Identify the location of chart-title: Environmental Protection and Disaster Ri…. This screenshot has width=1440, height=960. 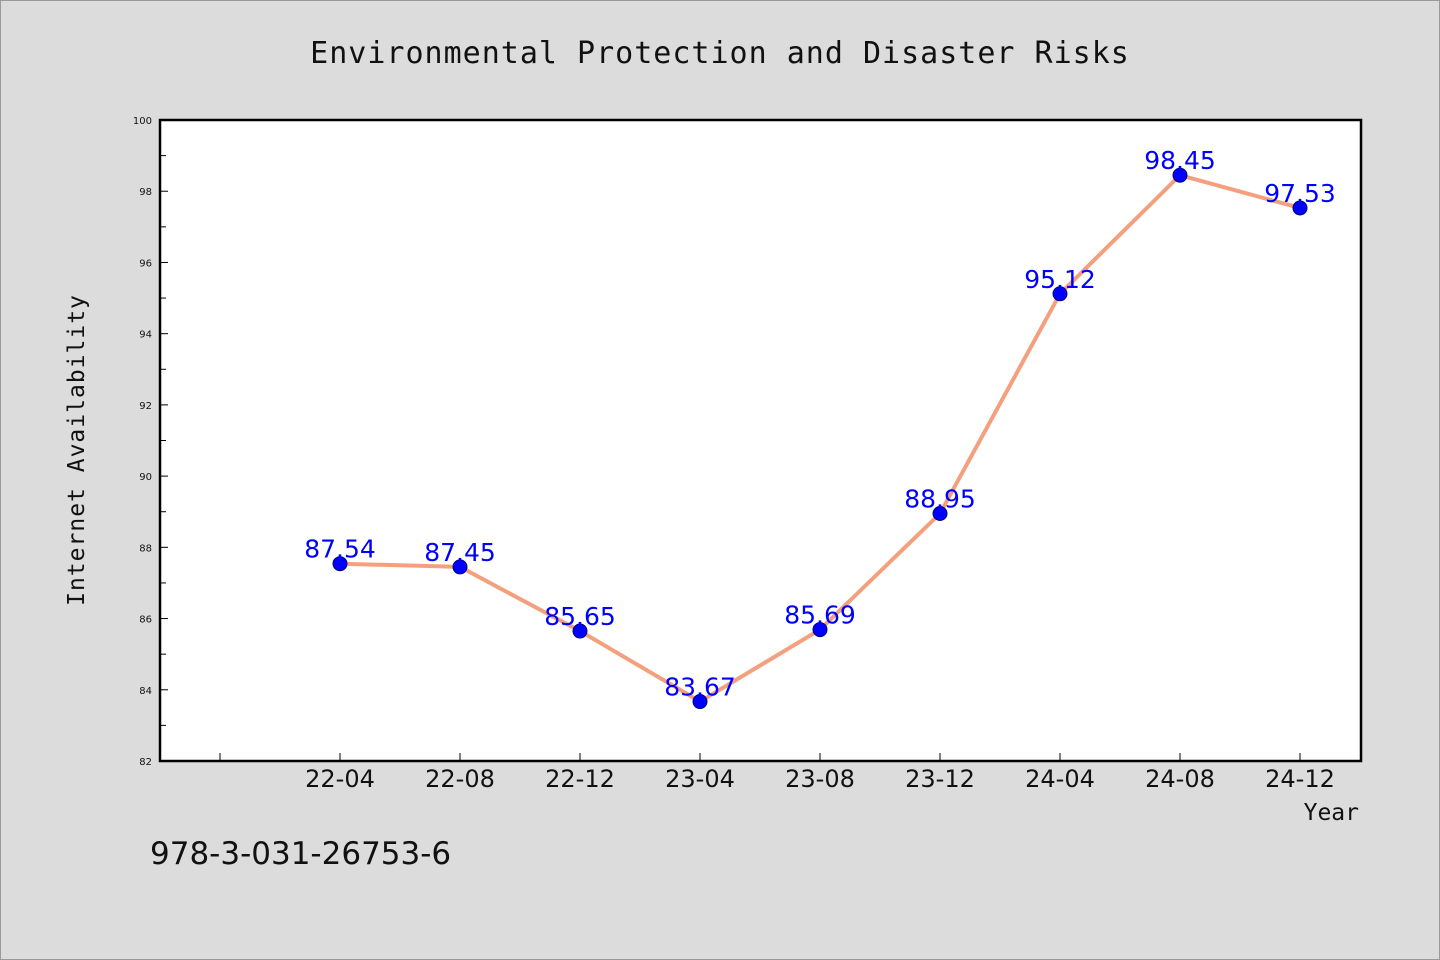
(720, 53).